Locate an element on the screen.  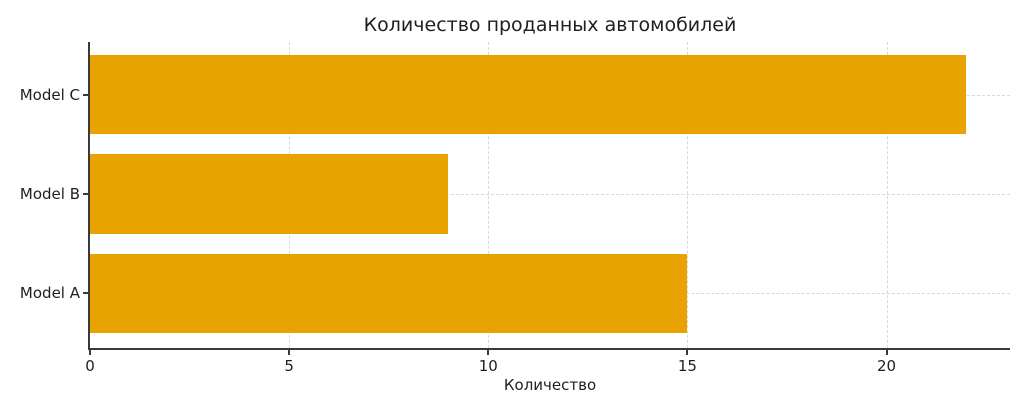
y-tick-label: Model C is located at coordinates (49, 94).